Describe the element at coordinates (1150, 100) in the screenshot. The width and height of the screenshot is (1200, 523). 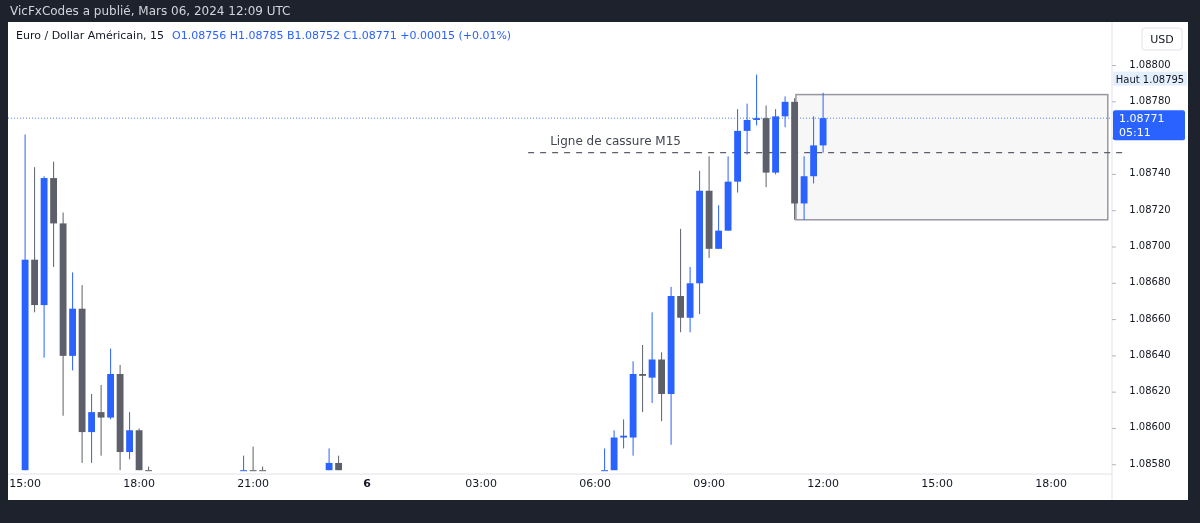
I see `y-tick-label: 1.08780` at that location.